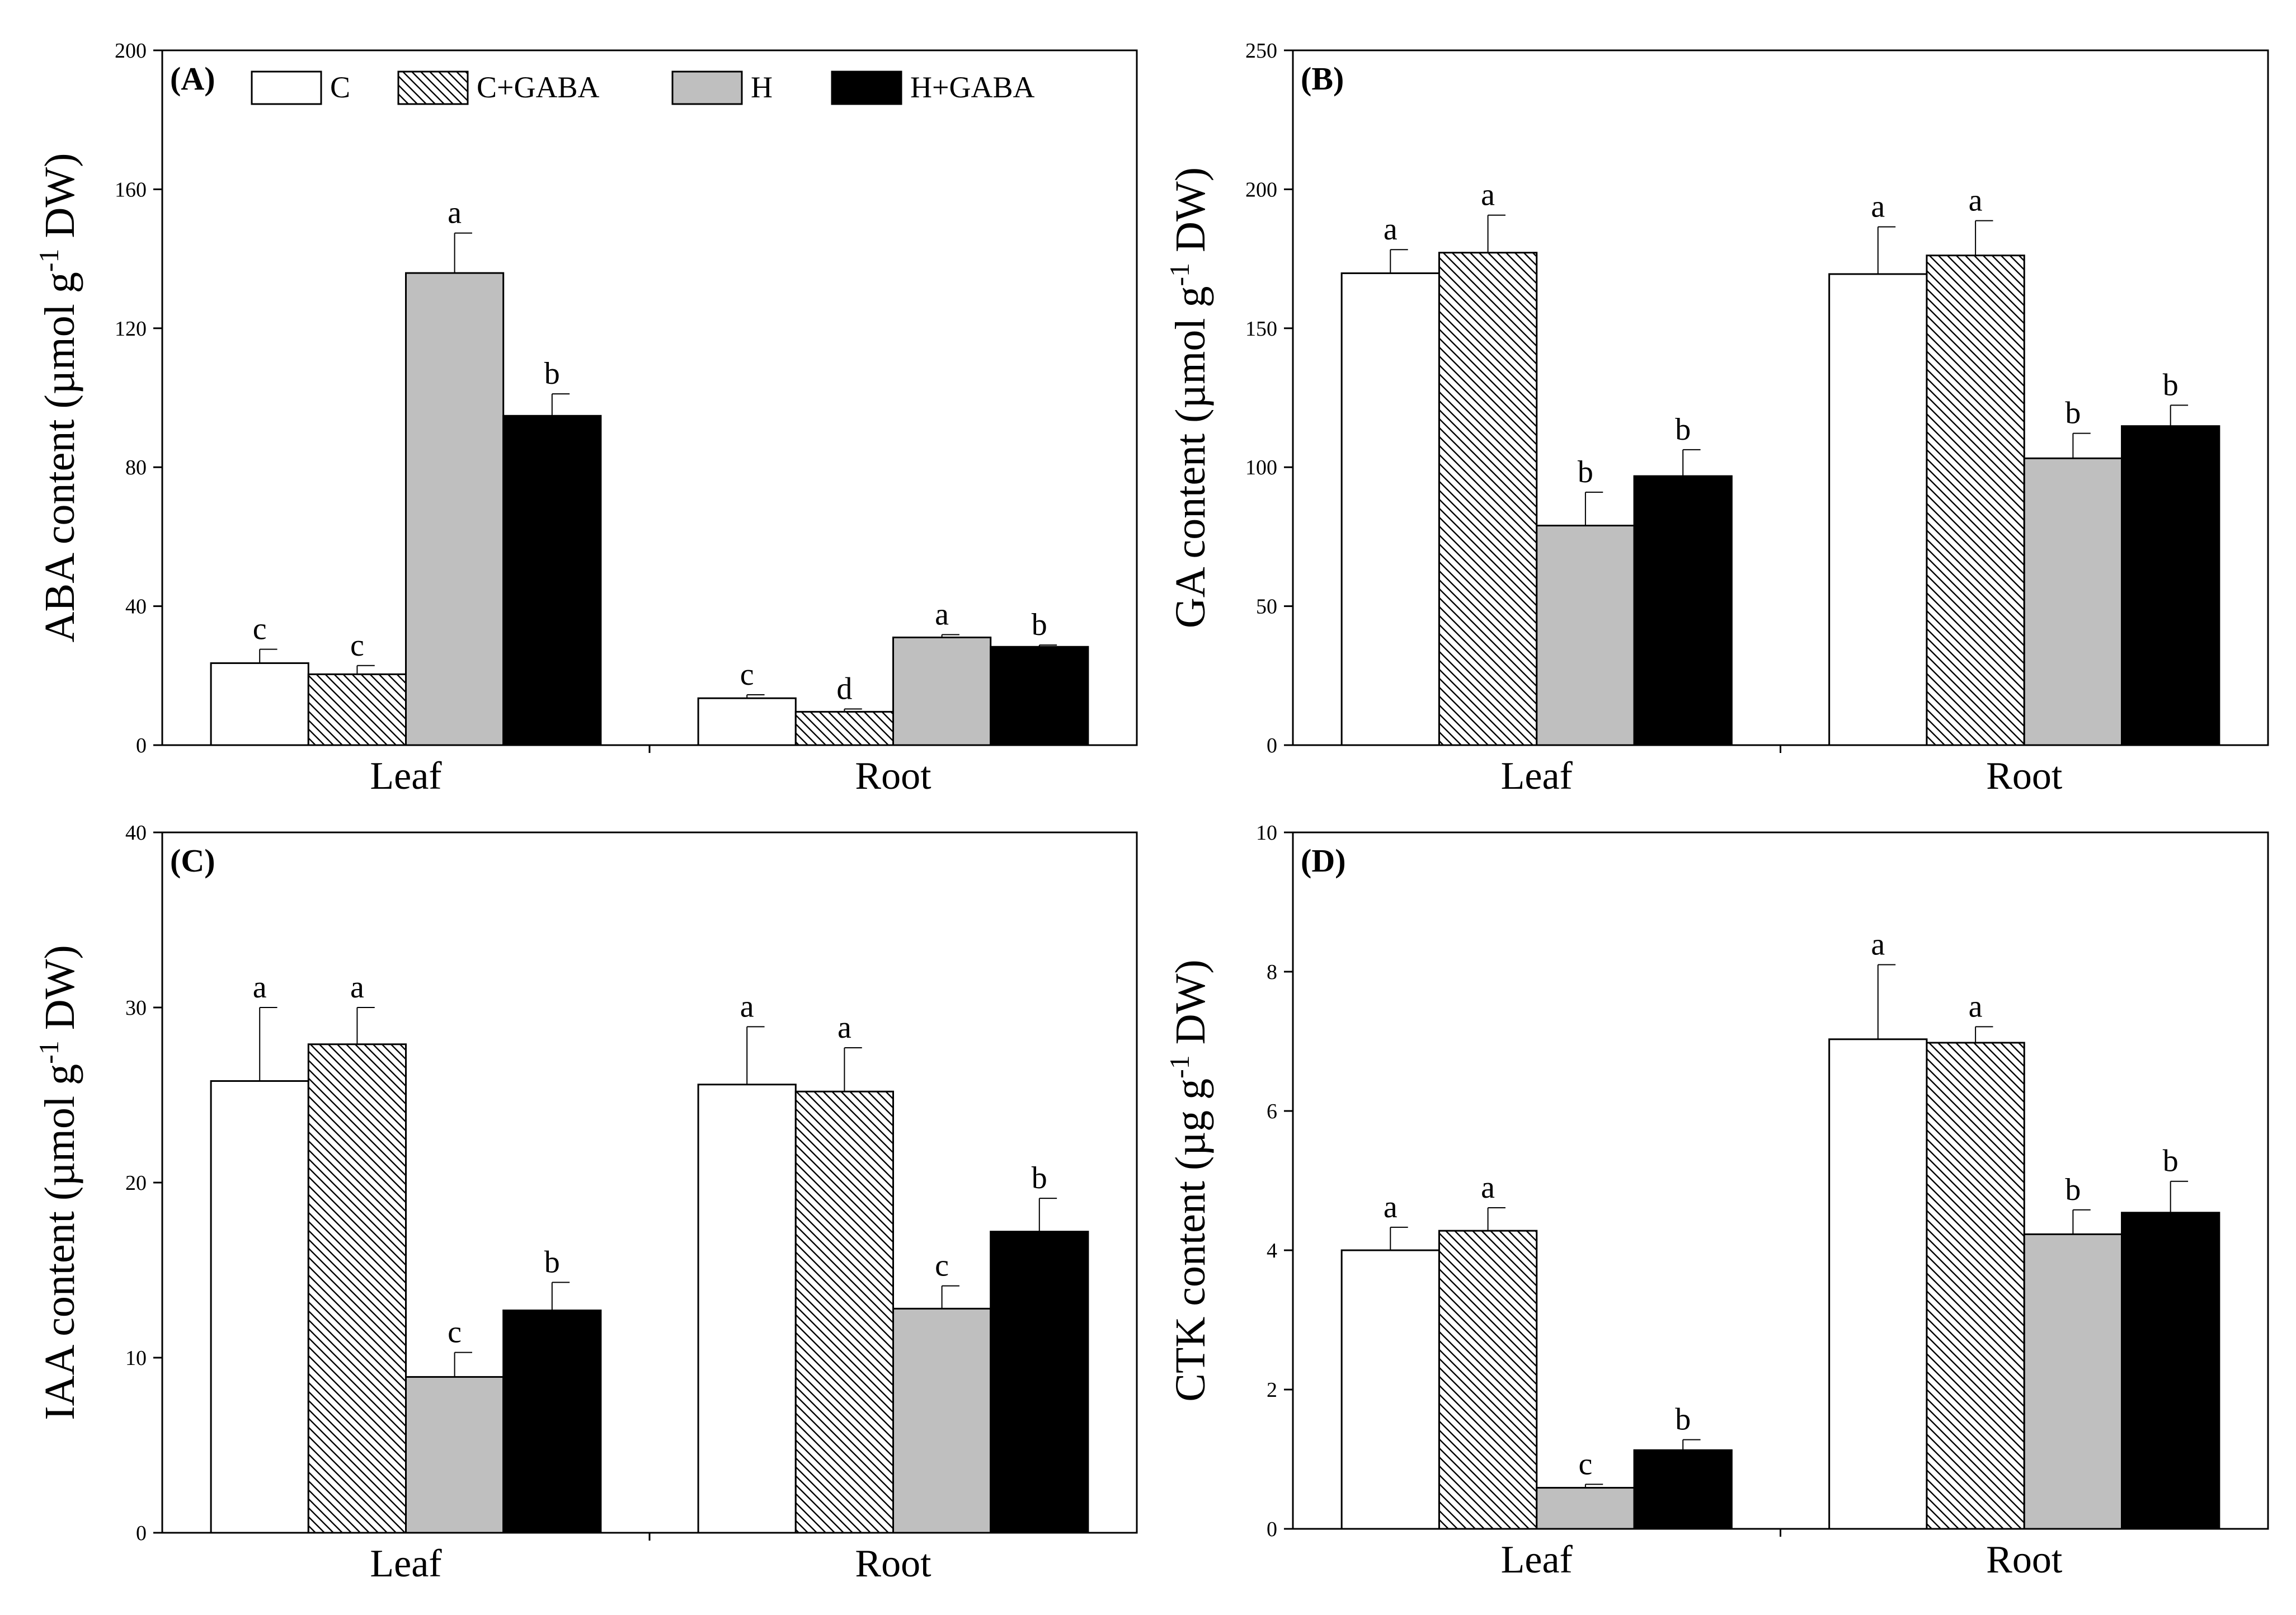 This screenshot has width=2296, height=1615. I want to click on y-axis-label: ABA content (µmol g-1 DW), so click(58, 398).